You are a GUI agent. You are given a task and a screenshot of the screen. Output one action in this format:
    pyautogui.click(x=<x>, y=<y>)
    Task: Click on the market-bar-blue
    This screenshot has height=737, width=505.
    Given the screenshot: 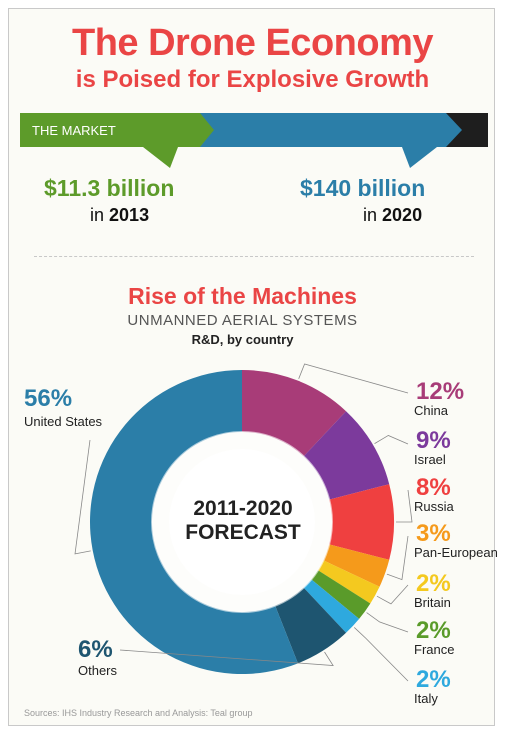 What is the action you would take?
    pyautogui.click(x=331, y=130)
    